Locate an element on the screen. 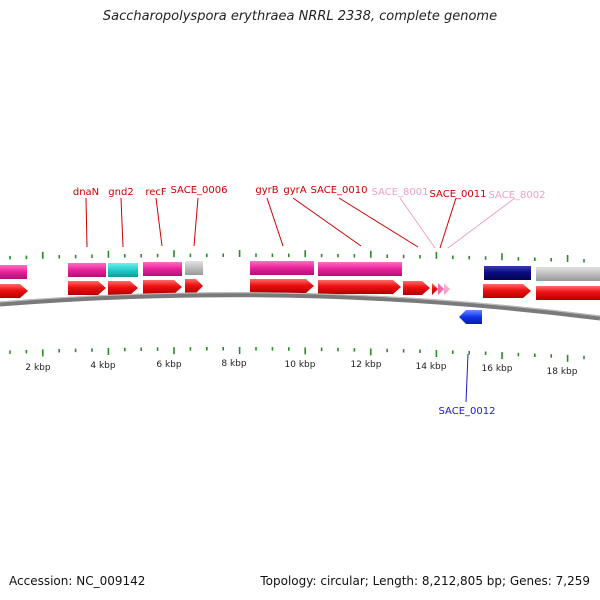 The height and width of the screenshot is (600, 600). scale-label: 6 kbp is located at coordinates (169, 365).